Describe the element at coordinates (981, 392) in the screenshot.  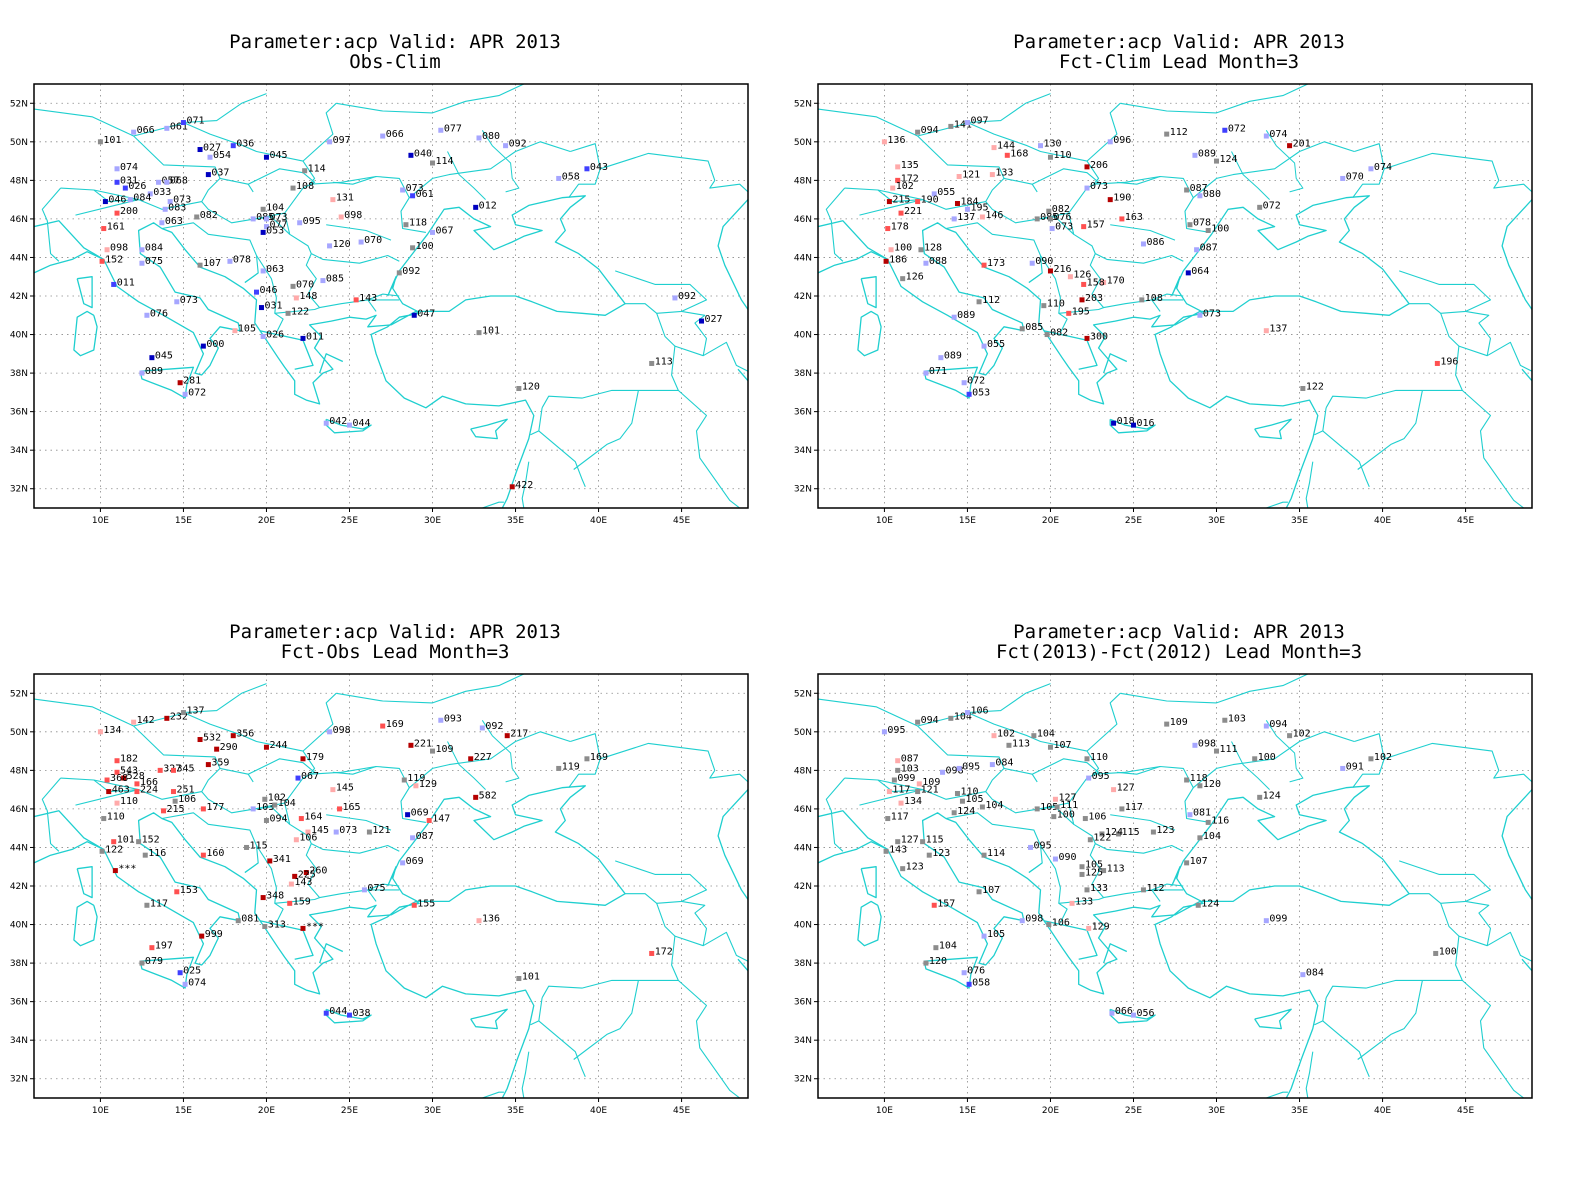
I see `station-value: 053` at that location.